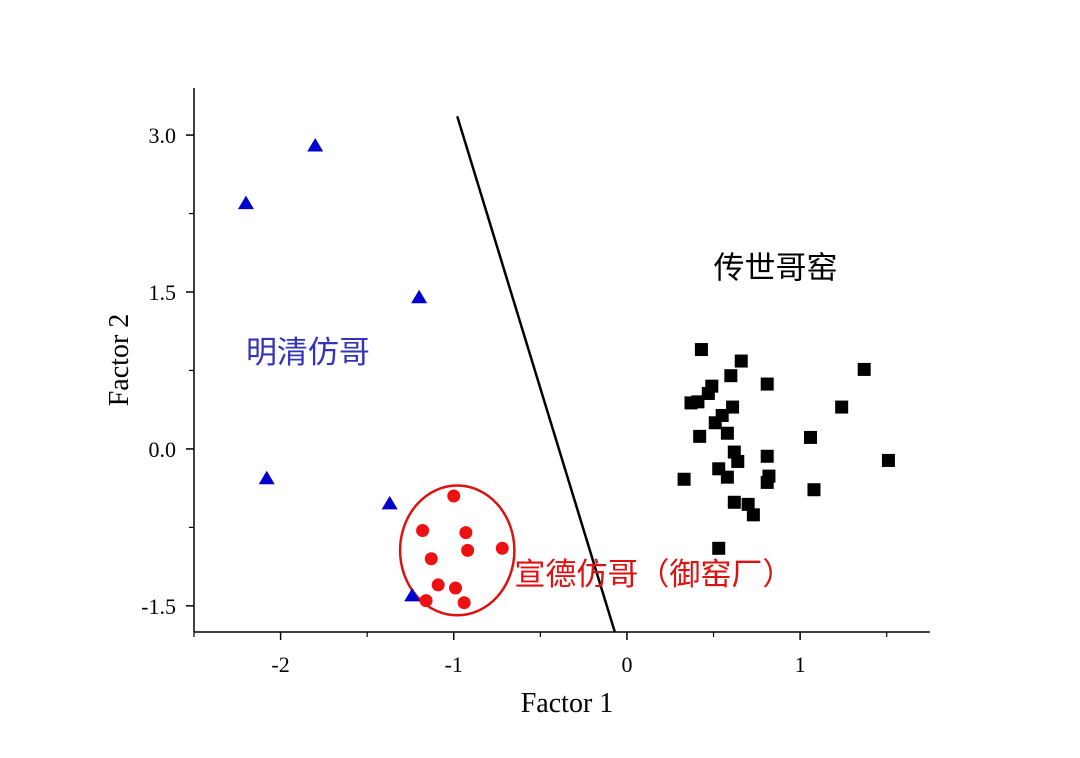  What do you see at coordinates (653, 575) in the screenshot?
I see `annotation-label: 宣德仿哥（御窑厂）` at bounding box center [653, 575].